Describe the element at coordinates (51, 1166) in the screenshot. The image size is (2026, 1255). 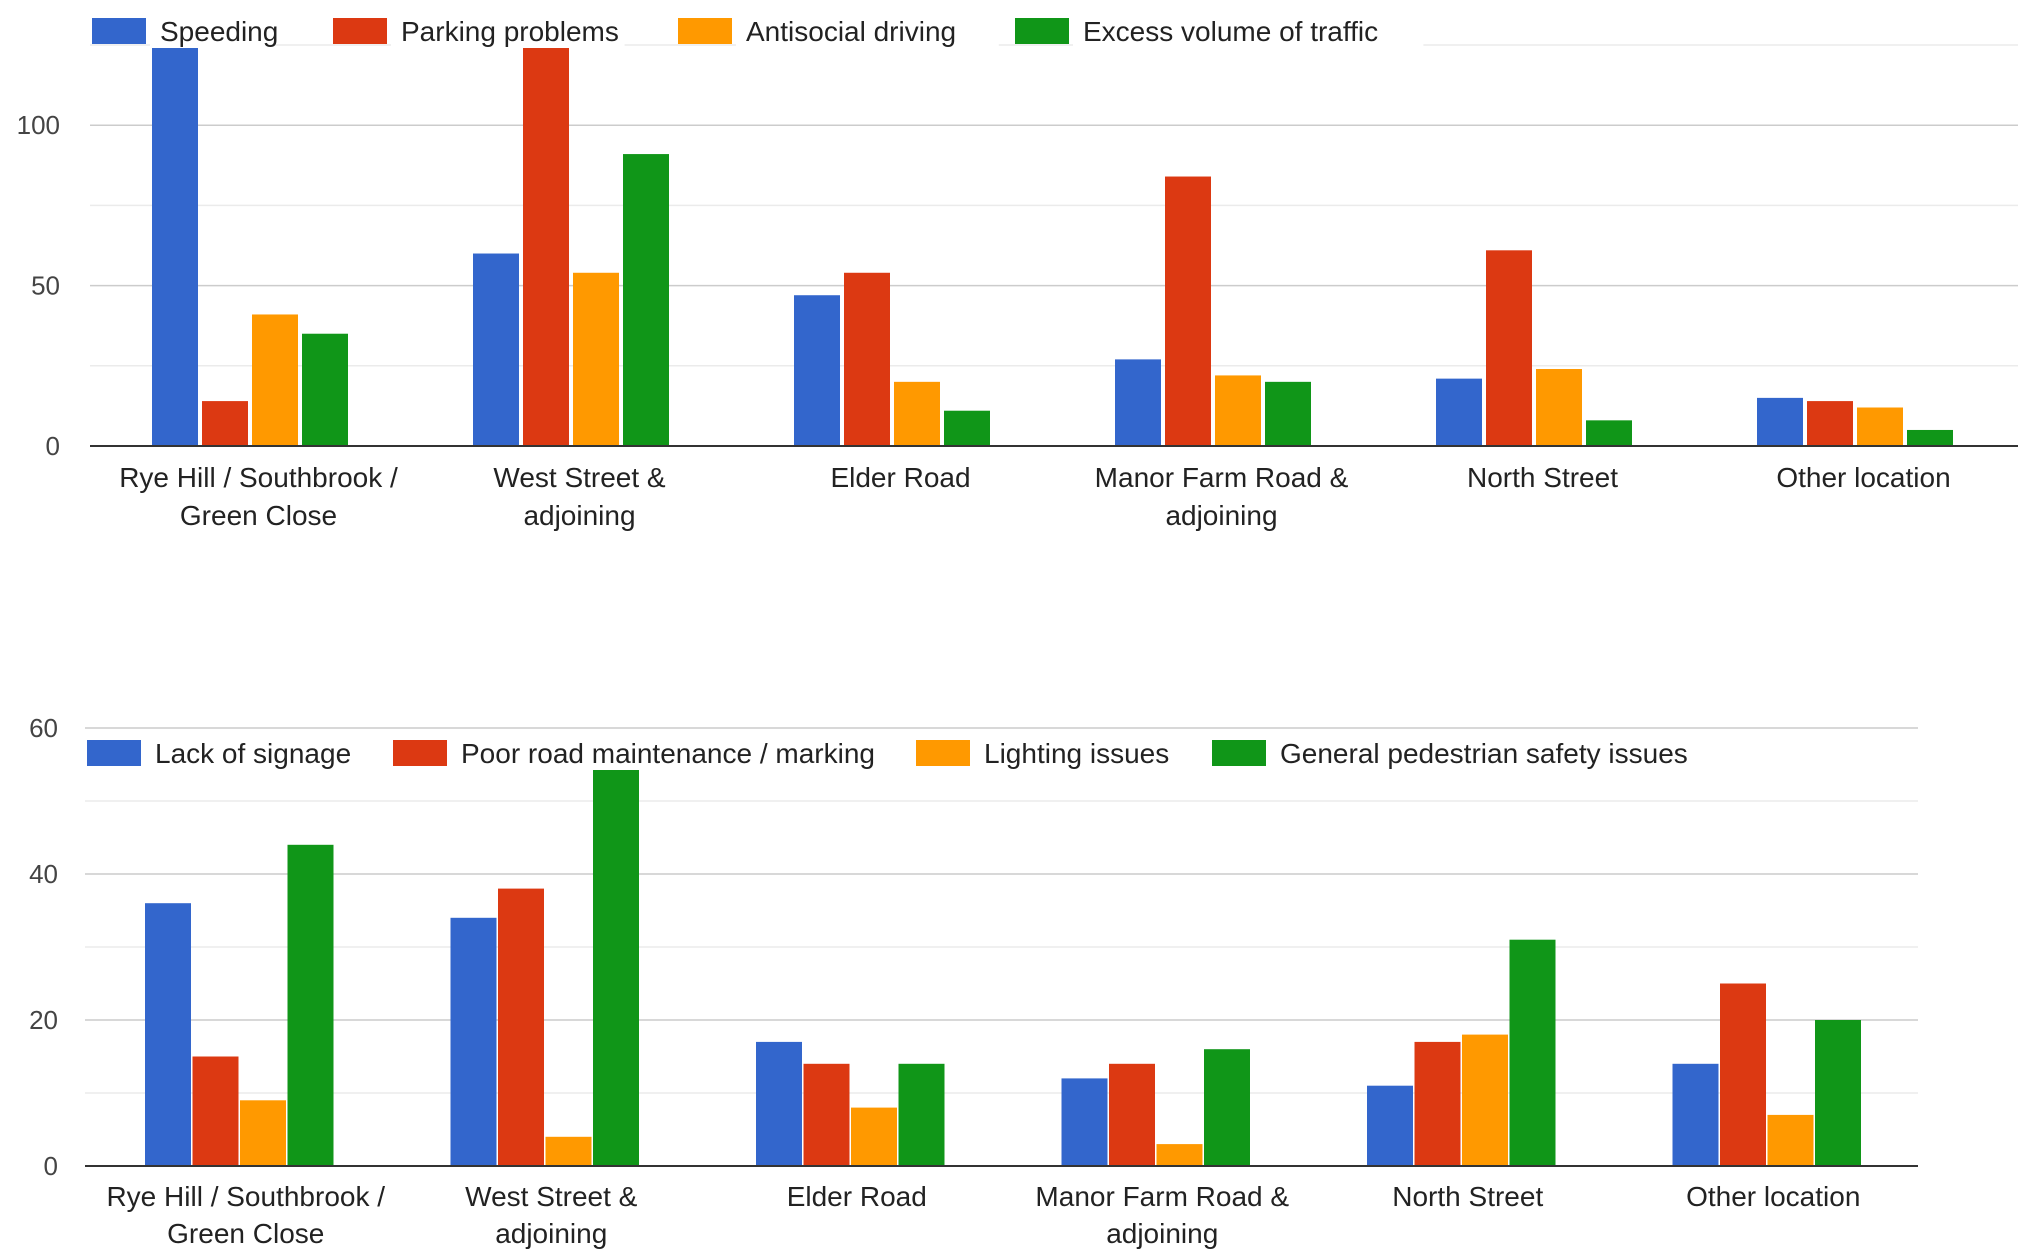
I see `y-tick-label: 0` at that location.